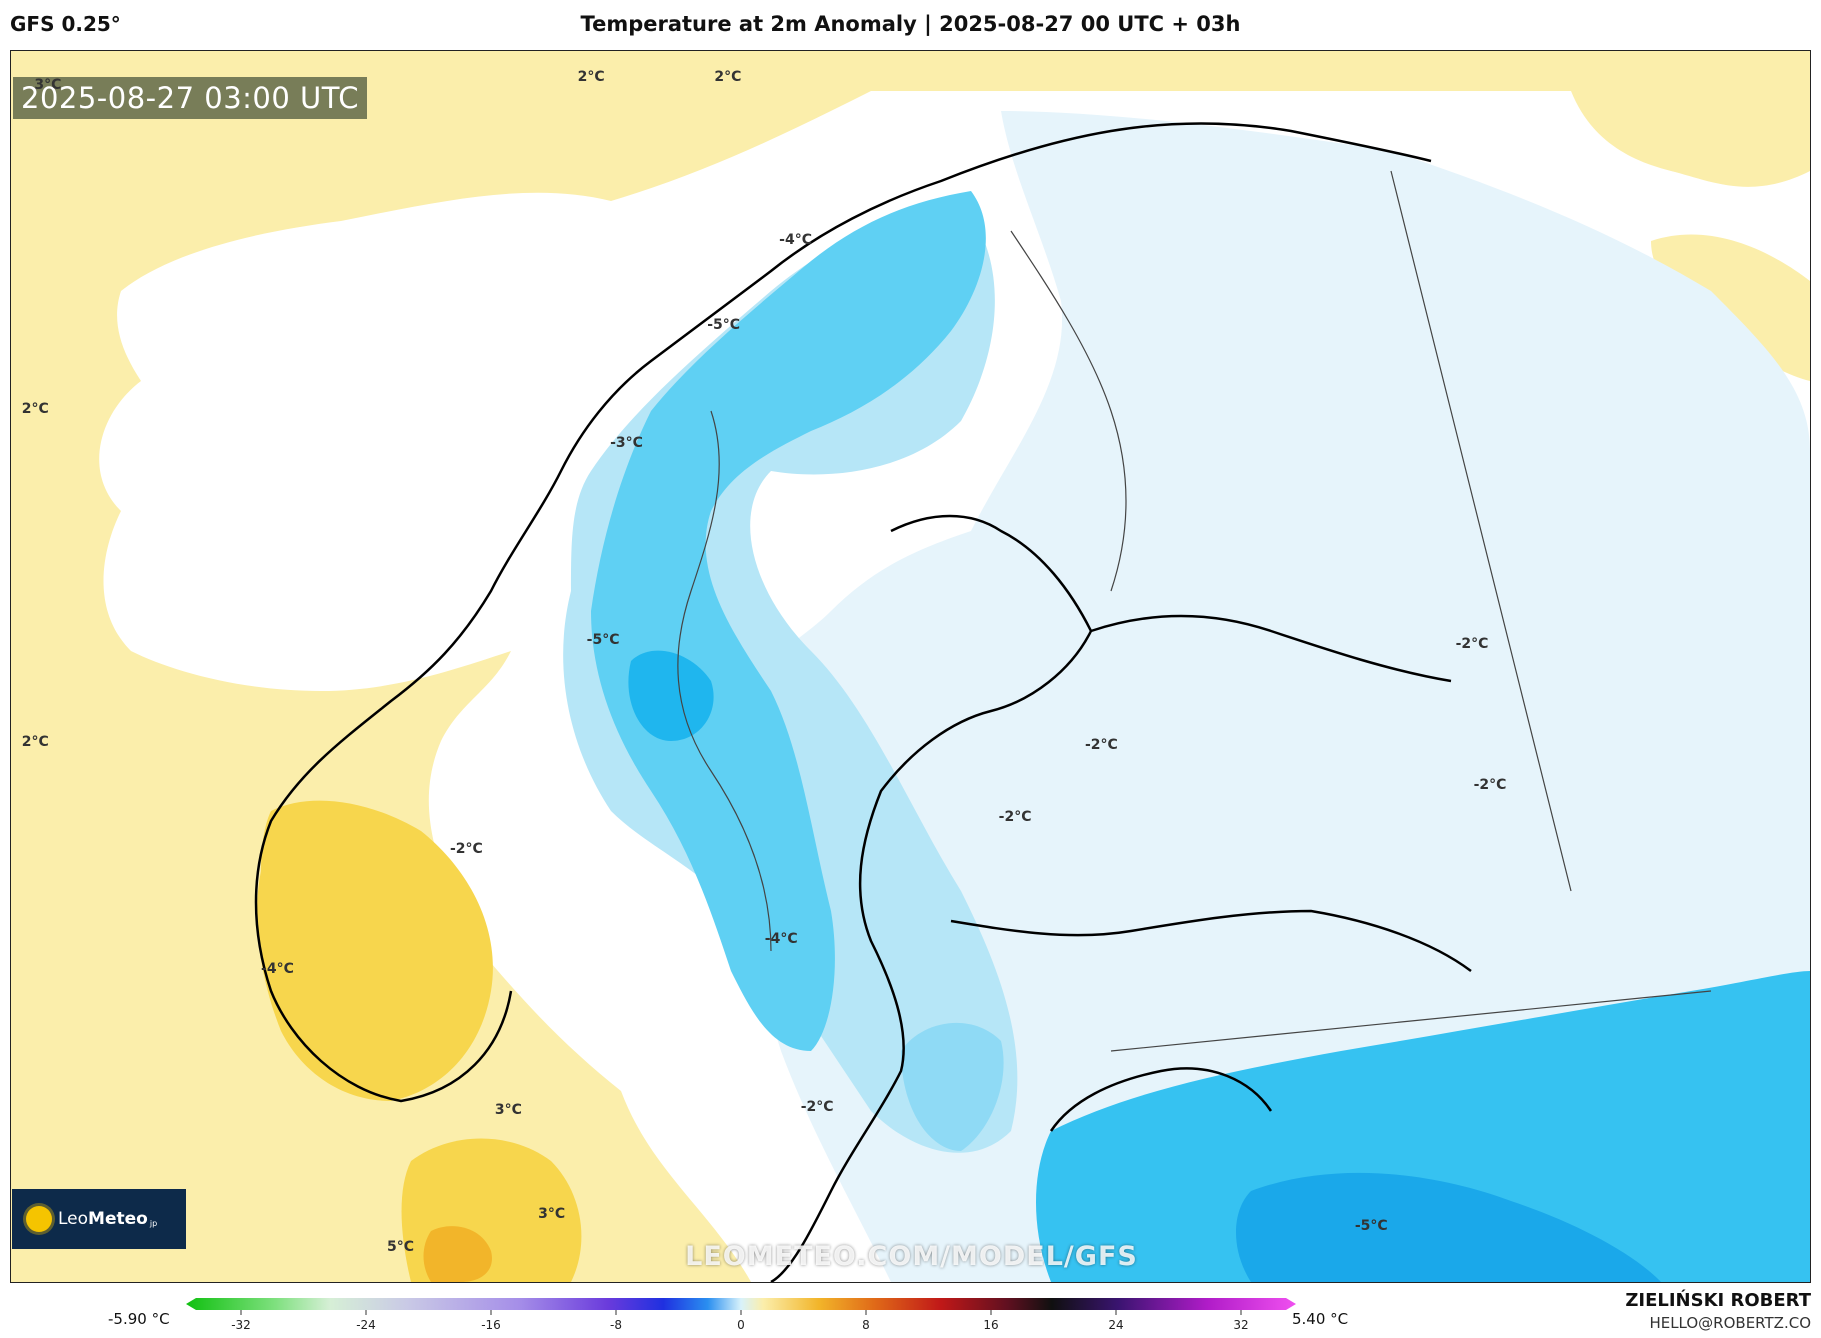 The width and height of the screenshot is (1821, 1338). What do you see at coordinates (626, 443) in the screenshot?
I see `contour-label: -3°C` at bounding box center [626, 443].